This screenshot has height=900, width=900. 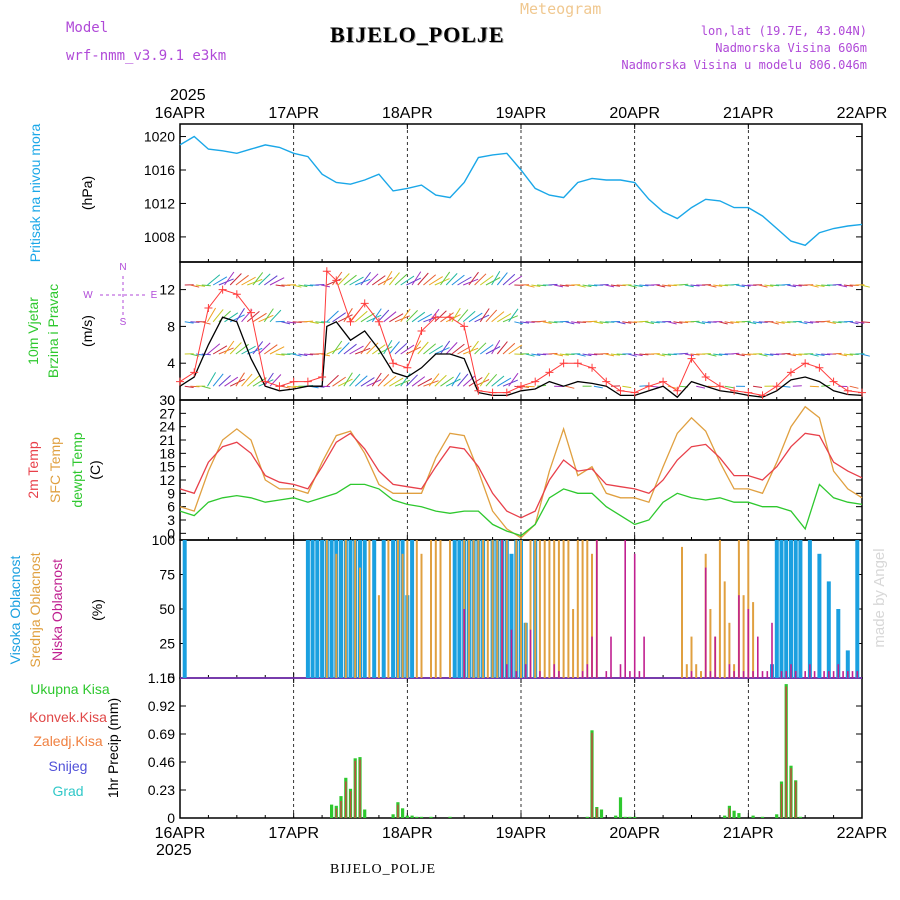 I want to click on chart-subtitle: Meteogram, so click(x=561, y=9).